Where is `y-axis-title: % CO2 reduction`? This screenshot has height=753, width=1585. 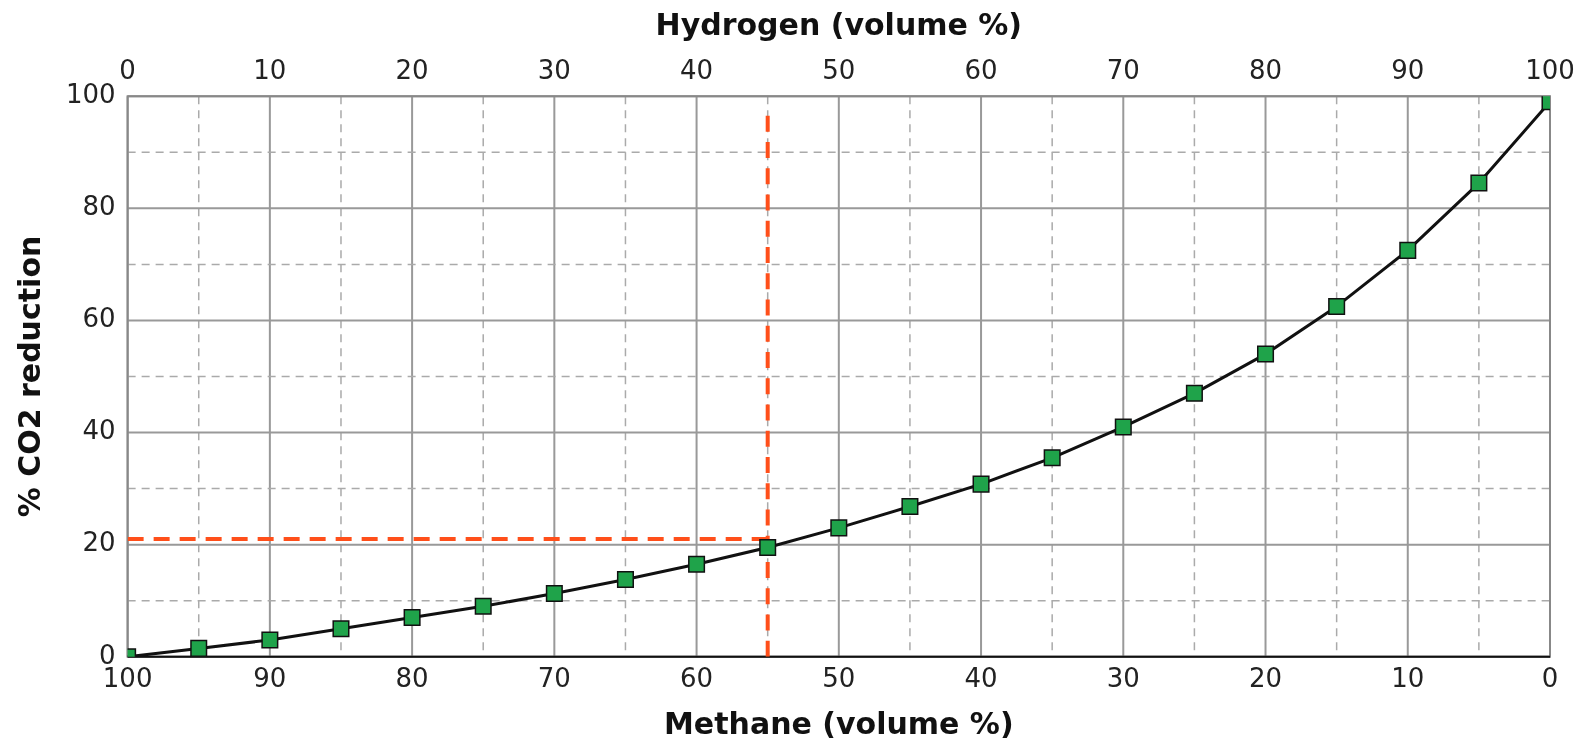 y-axis-title: % CO2 reduction is located at coordinates (29, 376).